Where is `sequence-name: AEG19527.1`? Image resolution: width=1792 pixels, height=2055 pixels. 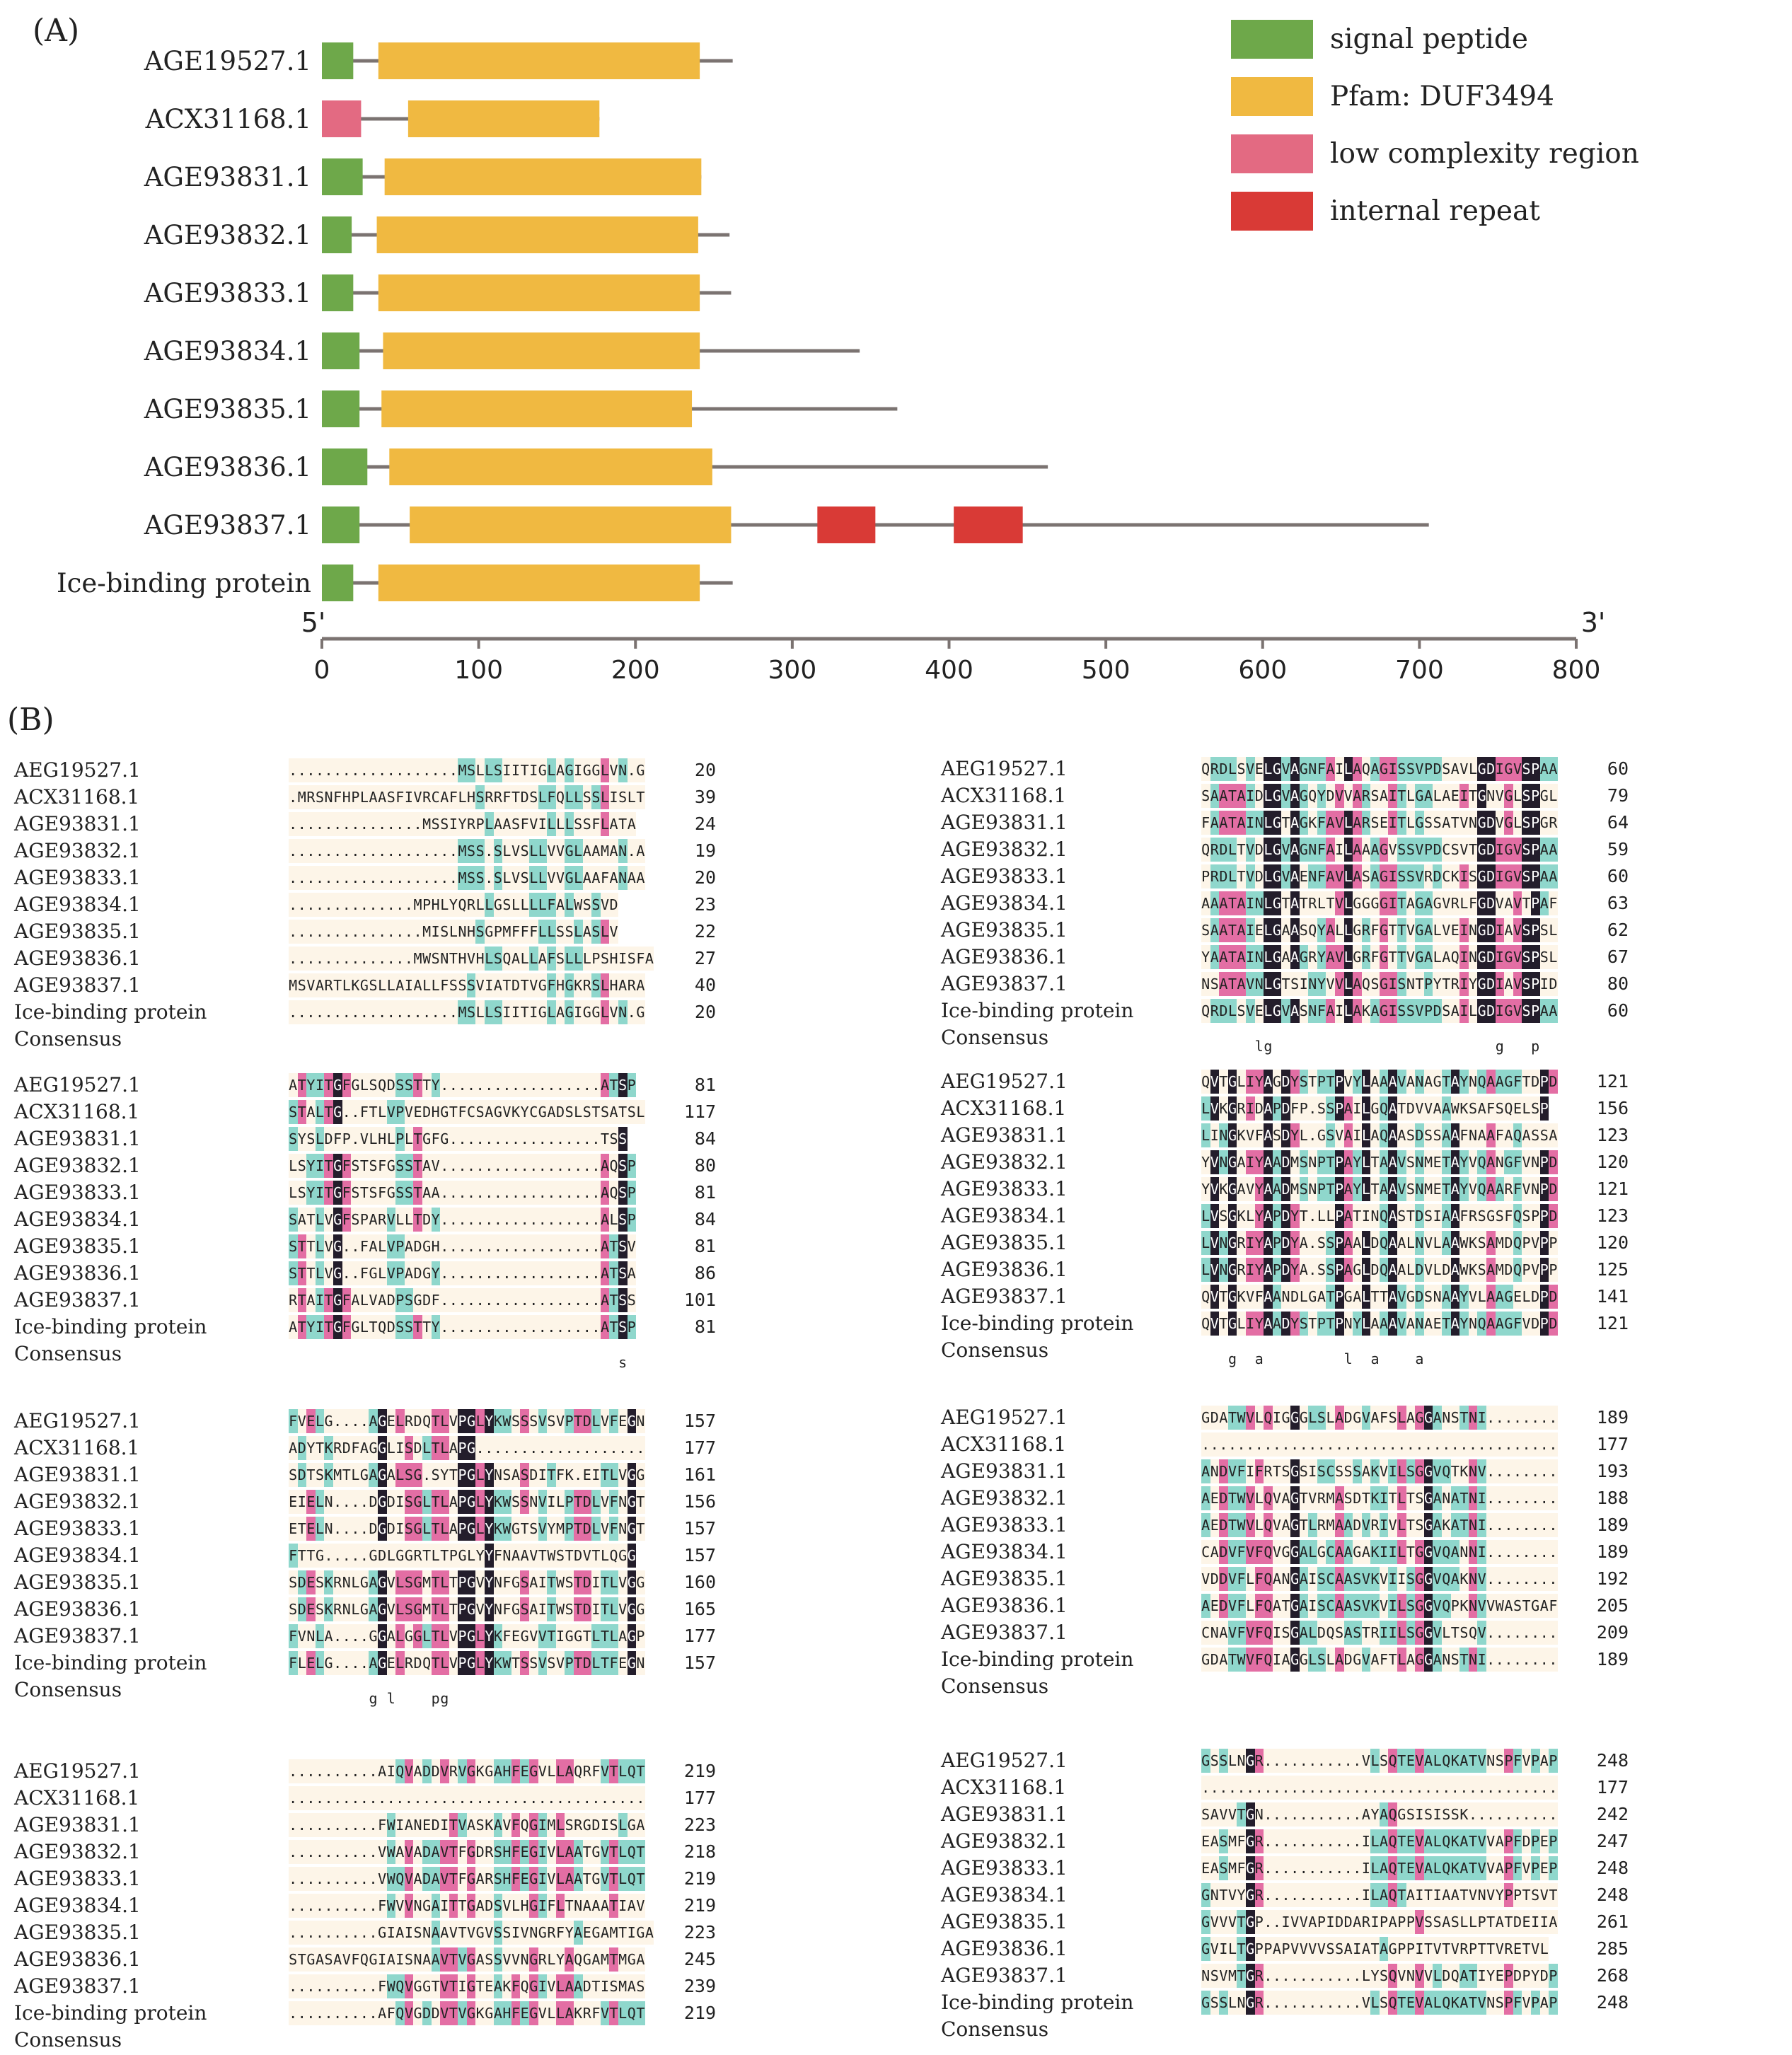 sequence-name: AEG19527.1 is located at coordinates (1004, 768).